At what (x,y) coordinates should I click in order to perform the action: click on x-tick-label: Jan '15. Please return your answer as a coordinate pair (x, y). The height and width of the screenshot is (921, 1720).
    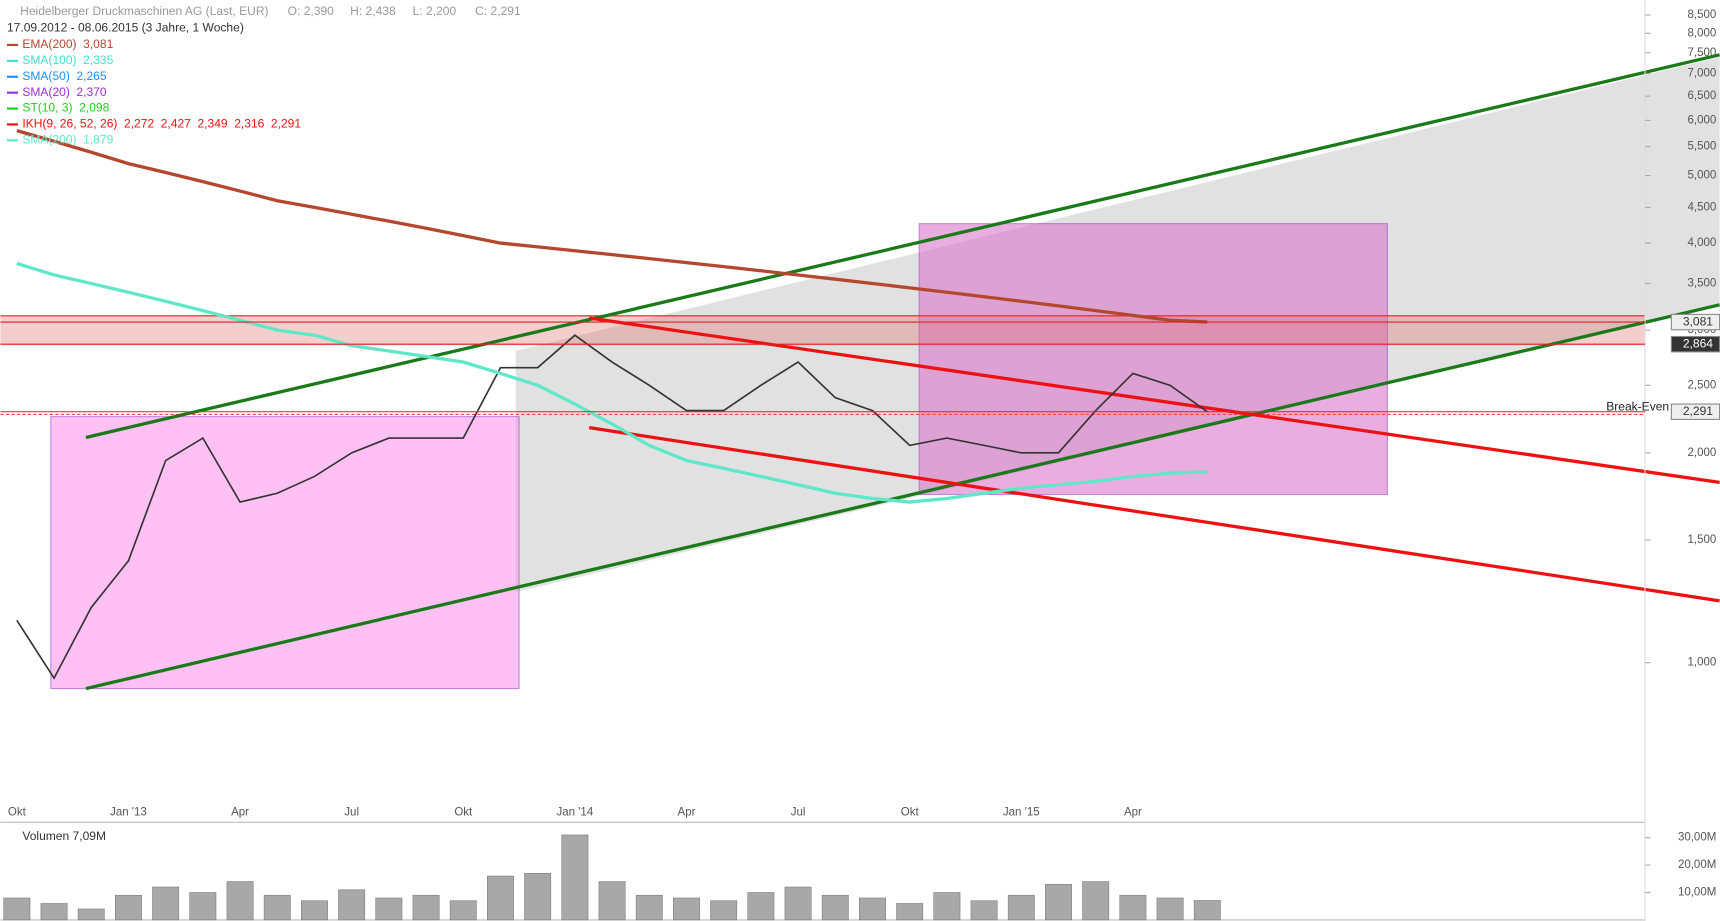
    Looking at the image, I should click on (1021, 813).